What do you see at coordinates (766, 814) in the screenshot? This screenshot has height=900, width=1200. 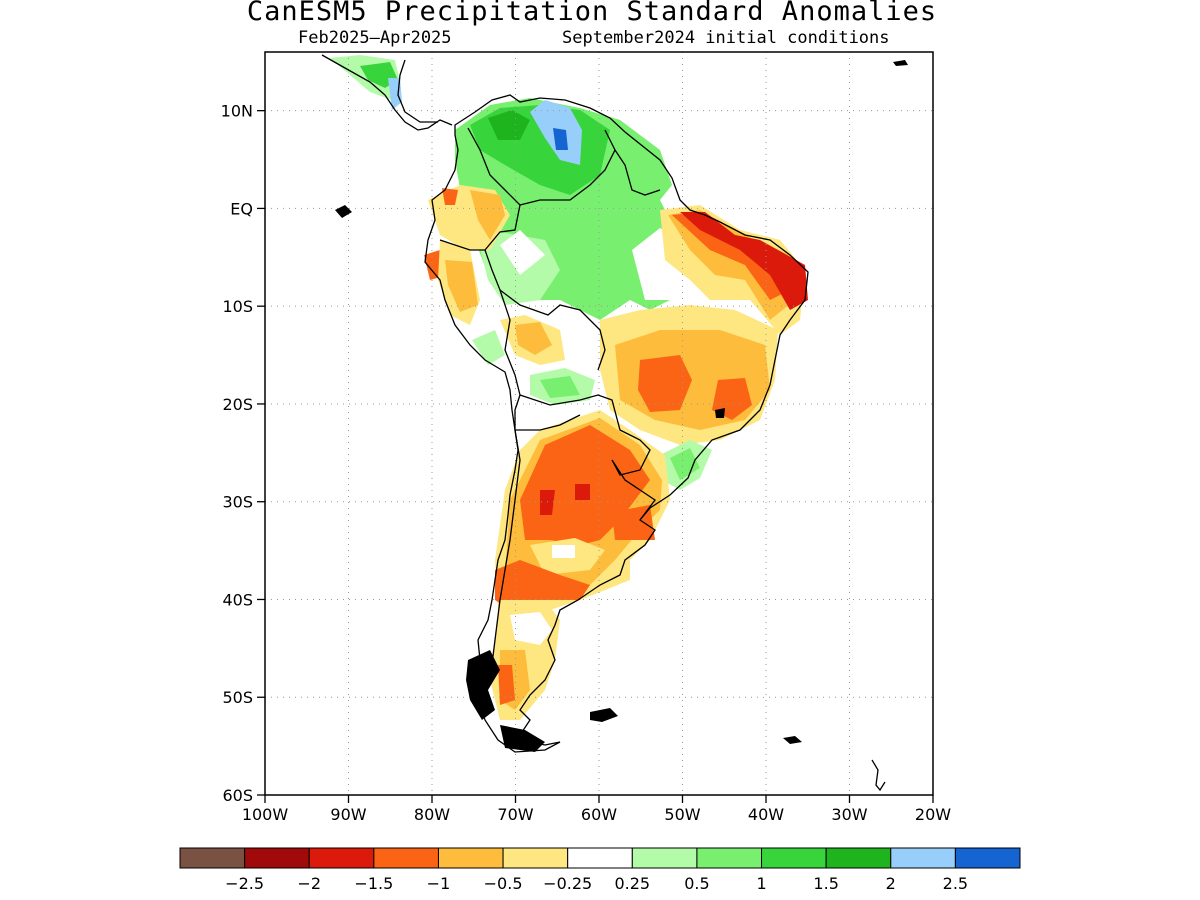 I see `lon-tick-label: 40W` at bounding box center [766, 814].